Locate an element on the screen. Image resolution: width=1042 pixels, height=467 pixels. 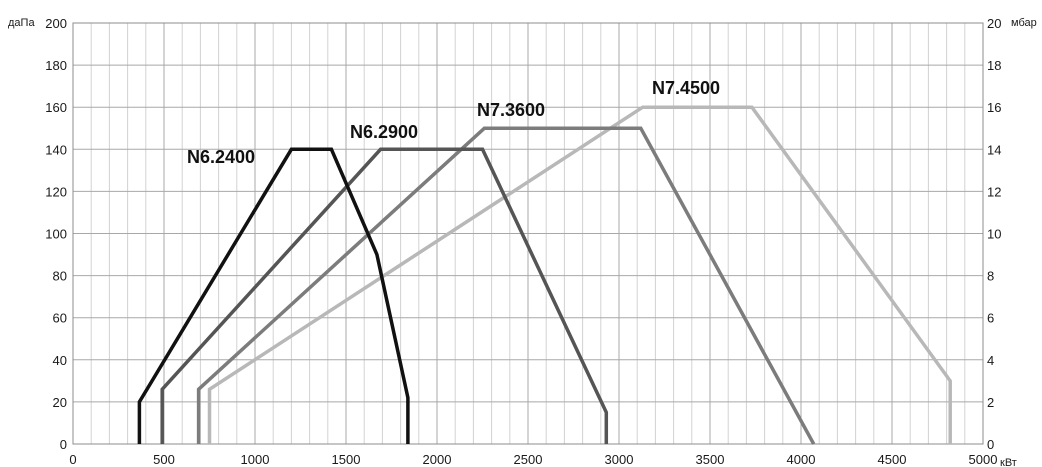
x-tick-label: 3000 is located at coordinates (619, 459).